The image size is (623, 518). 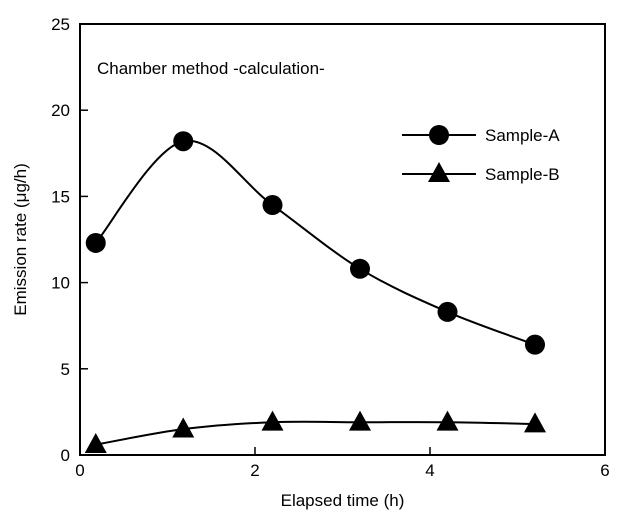 I want to click on y-tick-label: 0, so click(x=65, y=455).